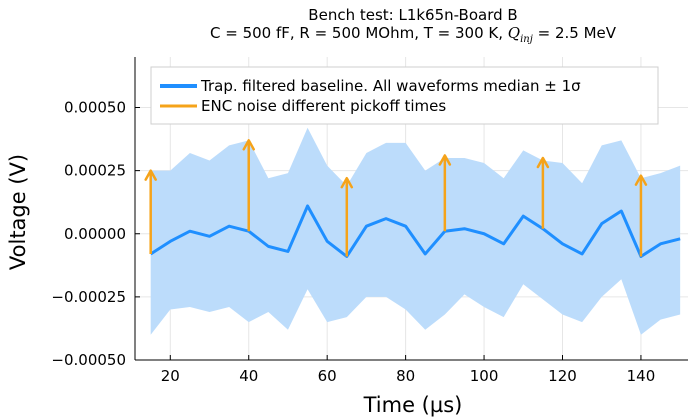  I want to click on x-tick-label: 60, so click(327, 376).